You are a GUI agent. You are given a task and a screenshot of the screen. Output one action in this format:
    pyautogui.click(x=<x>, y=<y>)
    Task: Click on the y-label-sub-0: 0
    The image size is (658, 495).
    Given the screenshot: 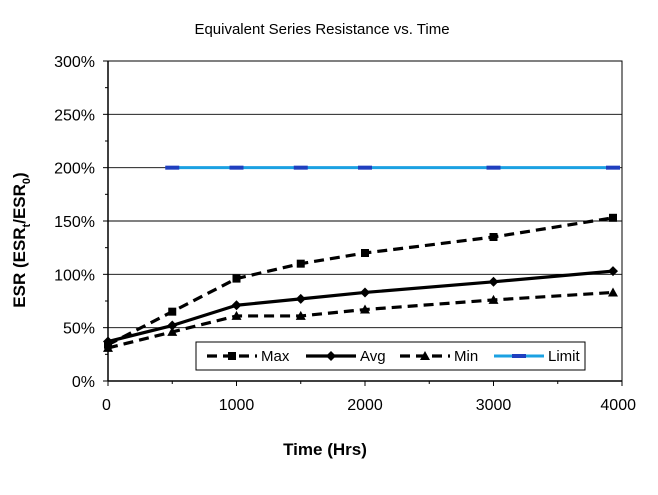 What is the action you would take?
    pyautogui.click(x=27, y=181)
    